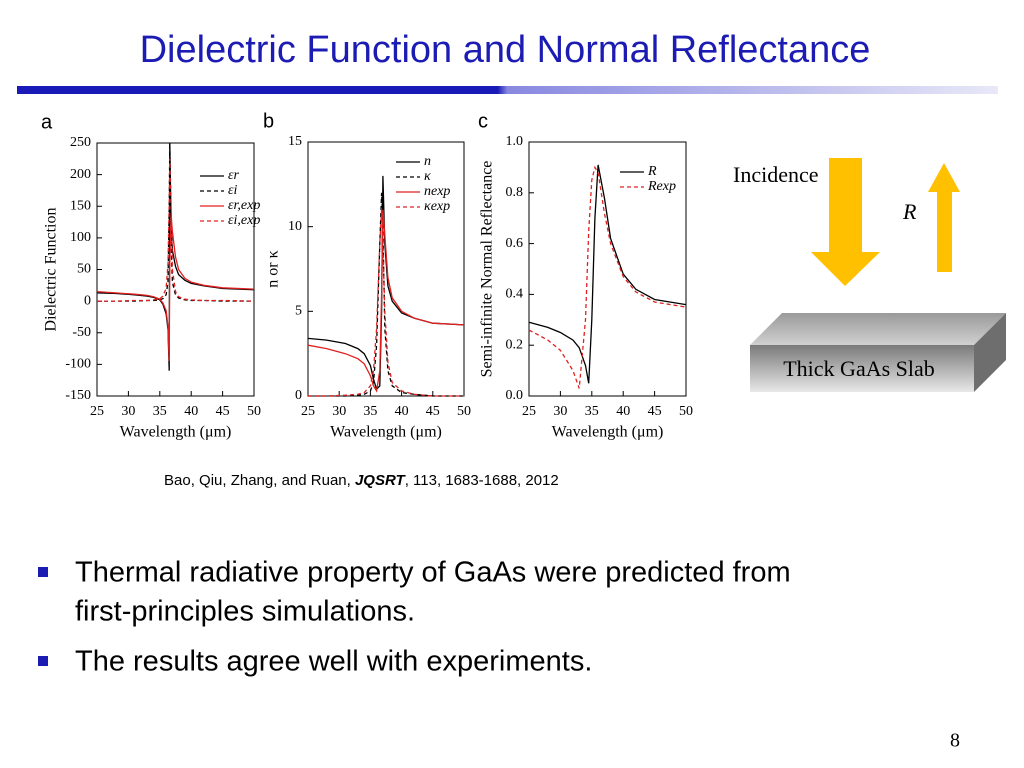  I want to click on y-tick-label: 150, so click(80, 205).